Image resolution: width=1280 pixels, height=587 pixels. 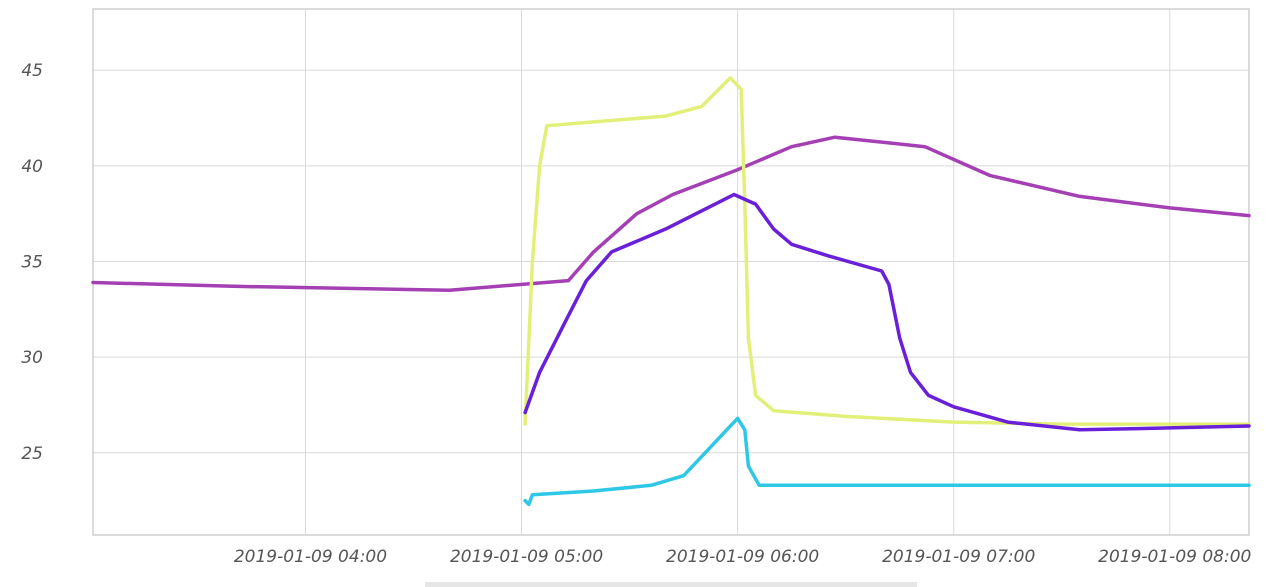 I want to click on x-tick-label: 2019-01-09 06:00, so click(x=742, y=557).